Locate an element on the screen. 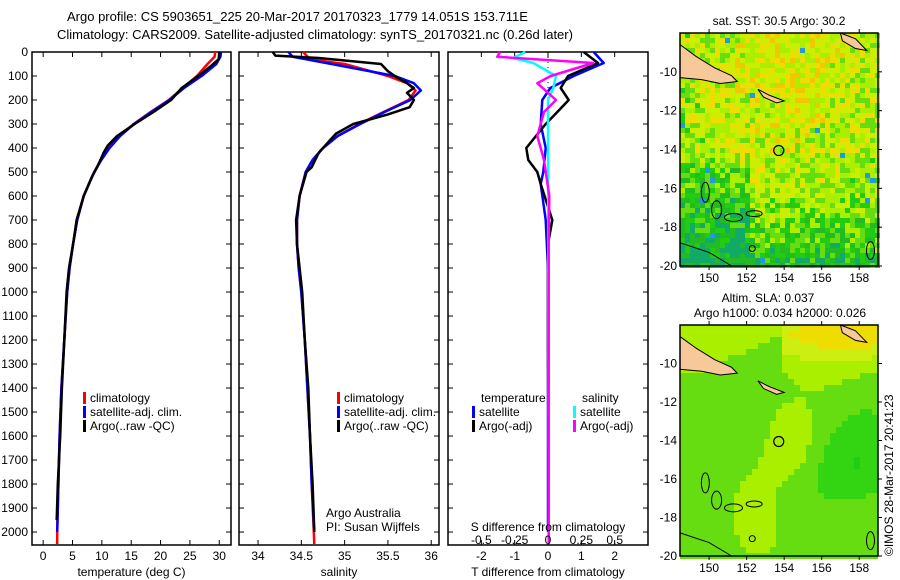  y-tick-label: 1700 is located at coordinates (14, 460).